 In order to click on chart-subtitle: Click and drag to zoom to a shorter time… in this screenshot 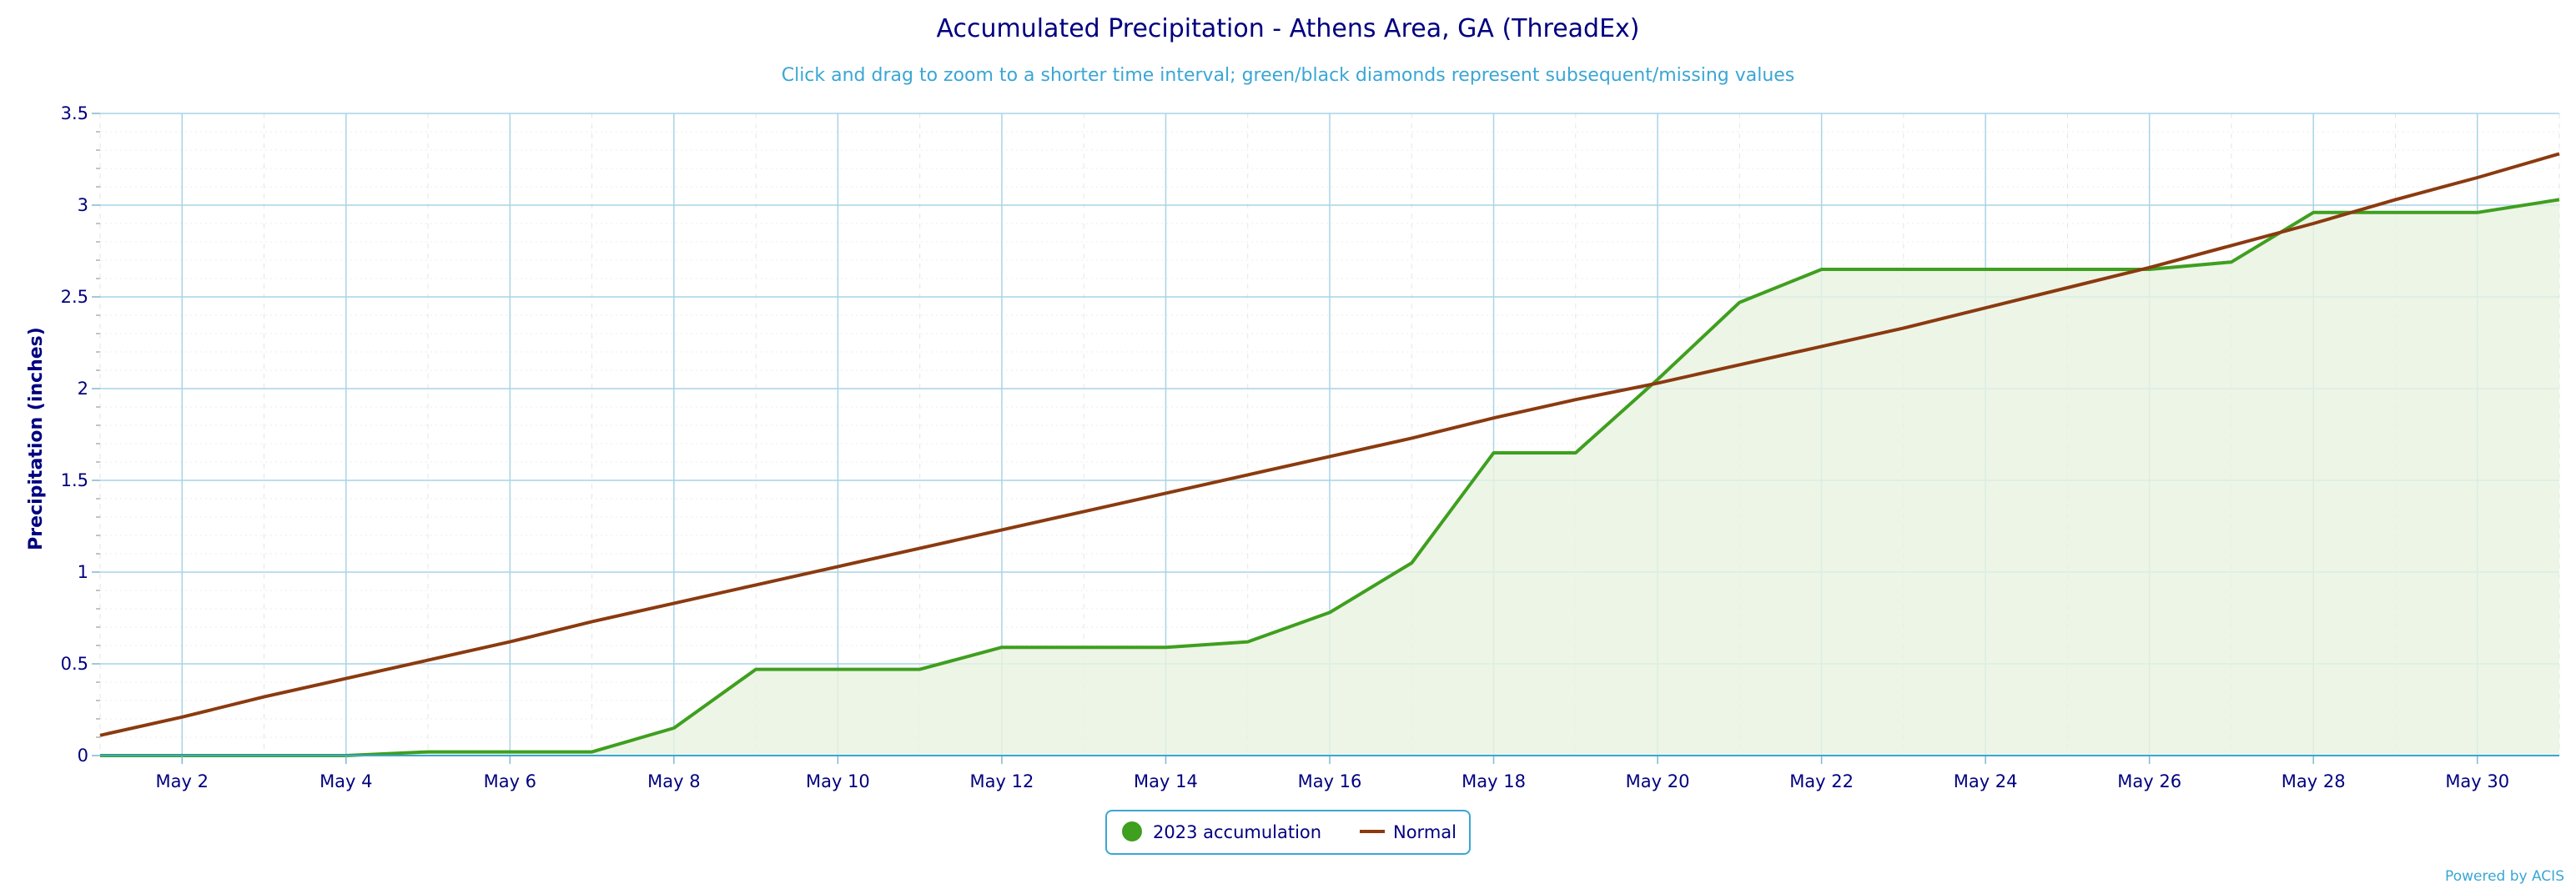, I will do `click(1288, 75)`.